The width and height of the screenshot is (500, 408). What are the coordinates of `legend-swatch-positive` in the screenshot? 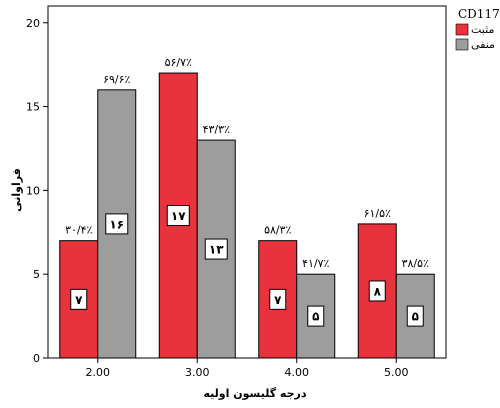 It's located at (462, 29).